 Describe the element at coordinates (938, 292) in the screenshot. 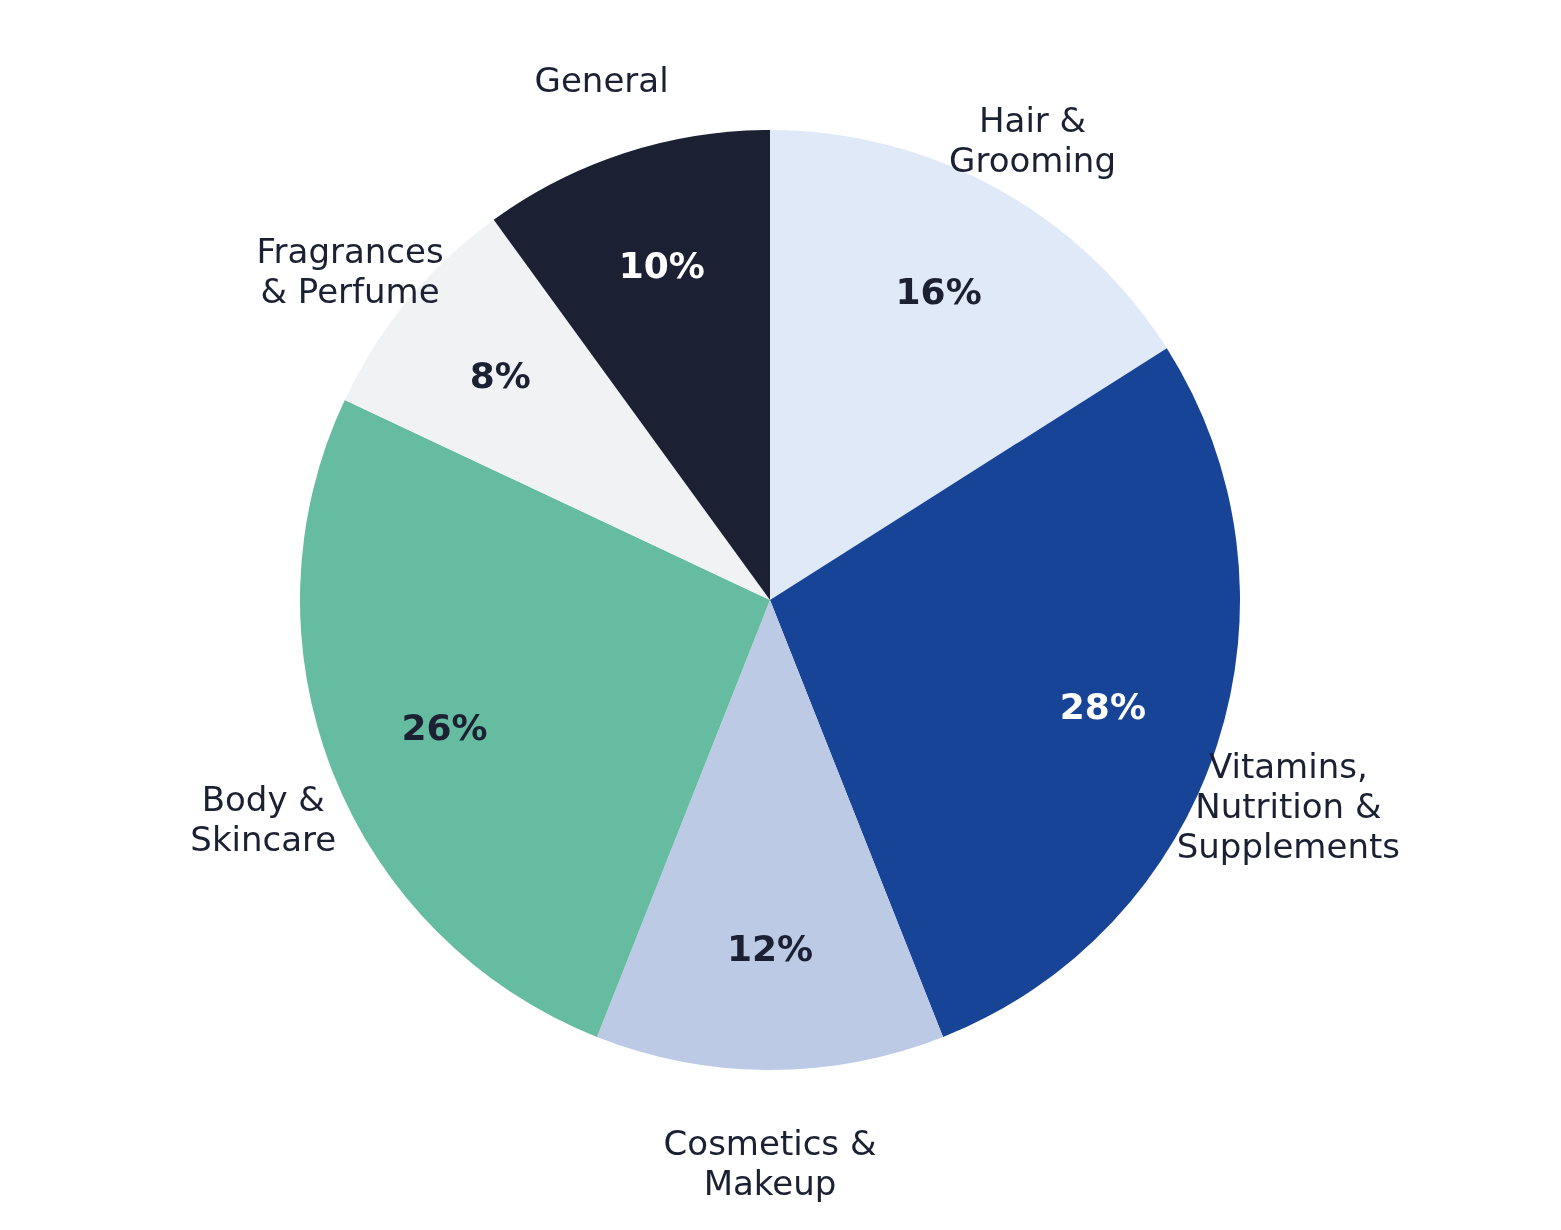

I see `data-label: 16%` at that location.